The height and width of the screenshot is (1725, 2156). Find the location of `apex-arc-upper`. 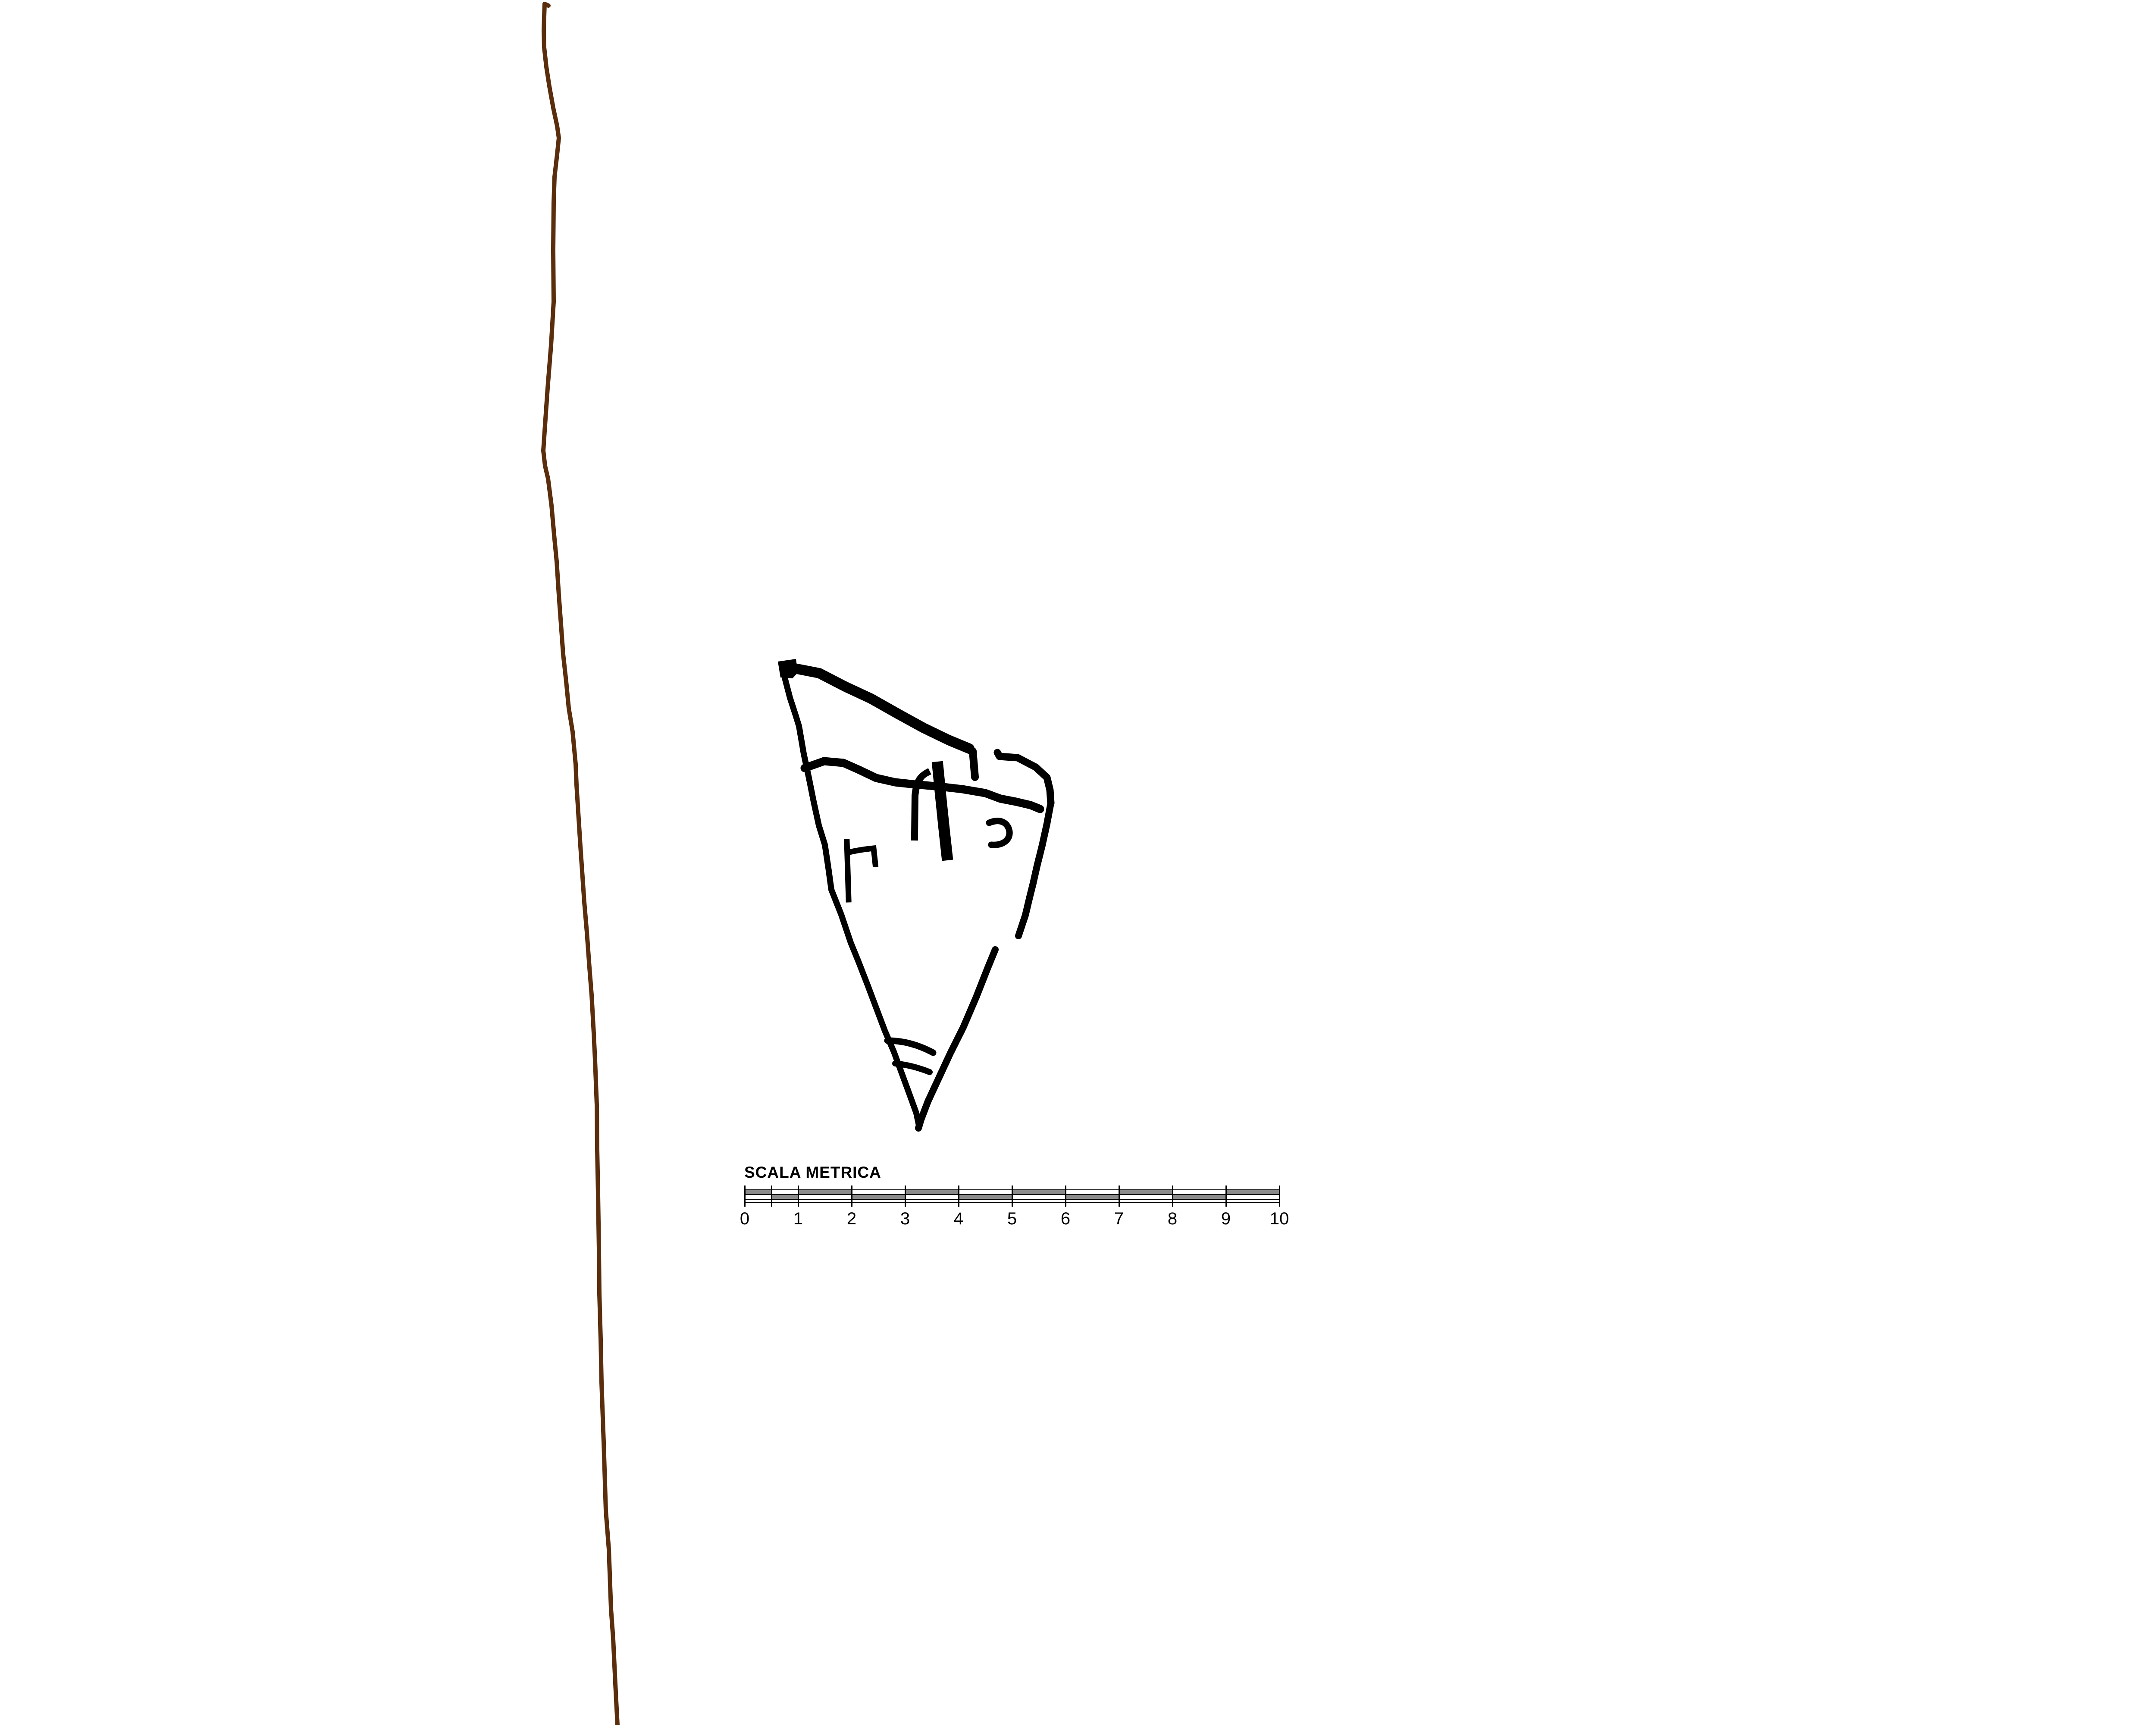

apex-arc-upper is located at coordinates (910, 1047).